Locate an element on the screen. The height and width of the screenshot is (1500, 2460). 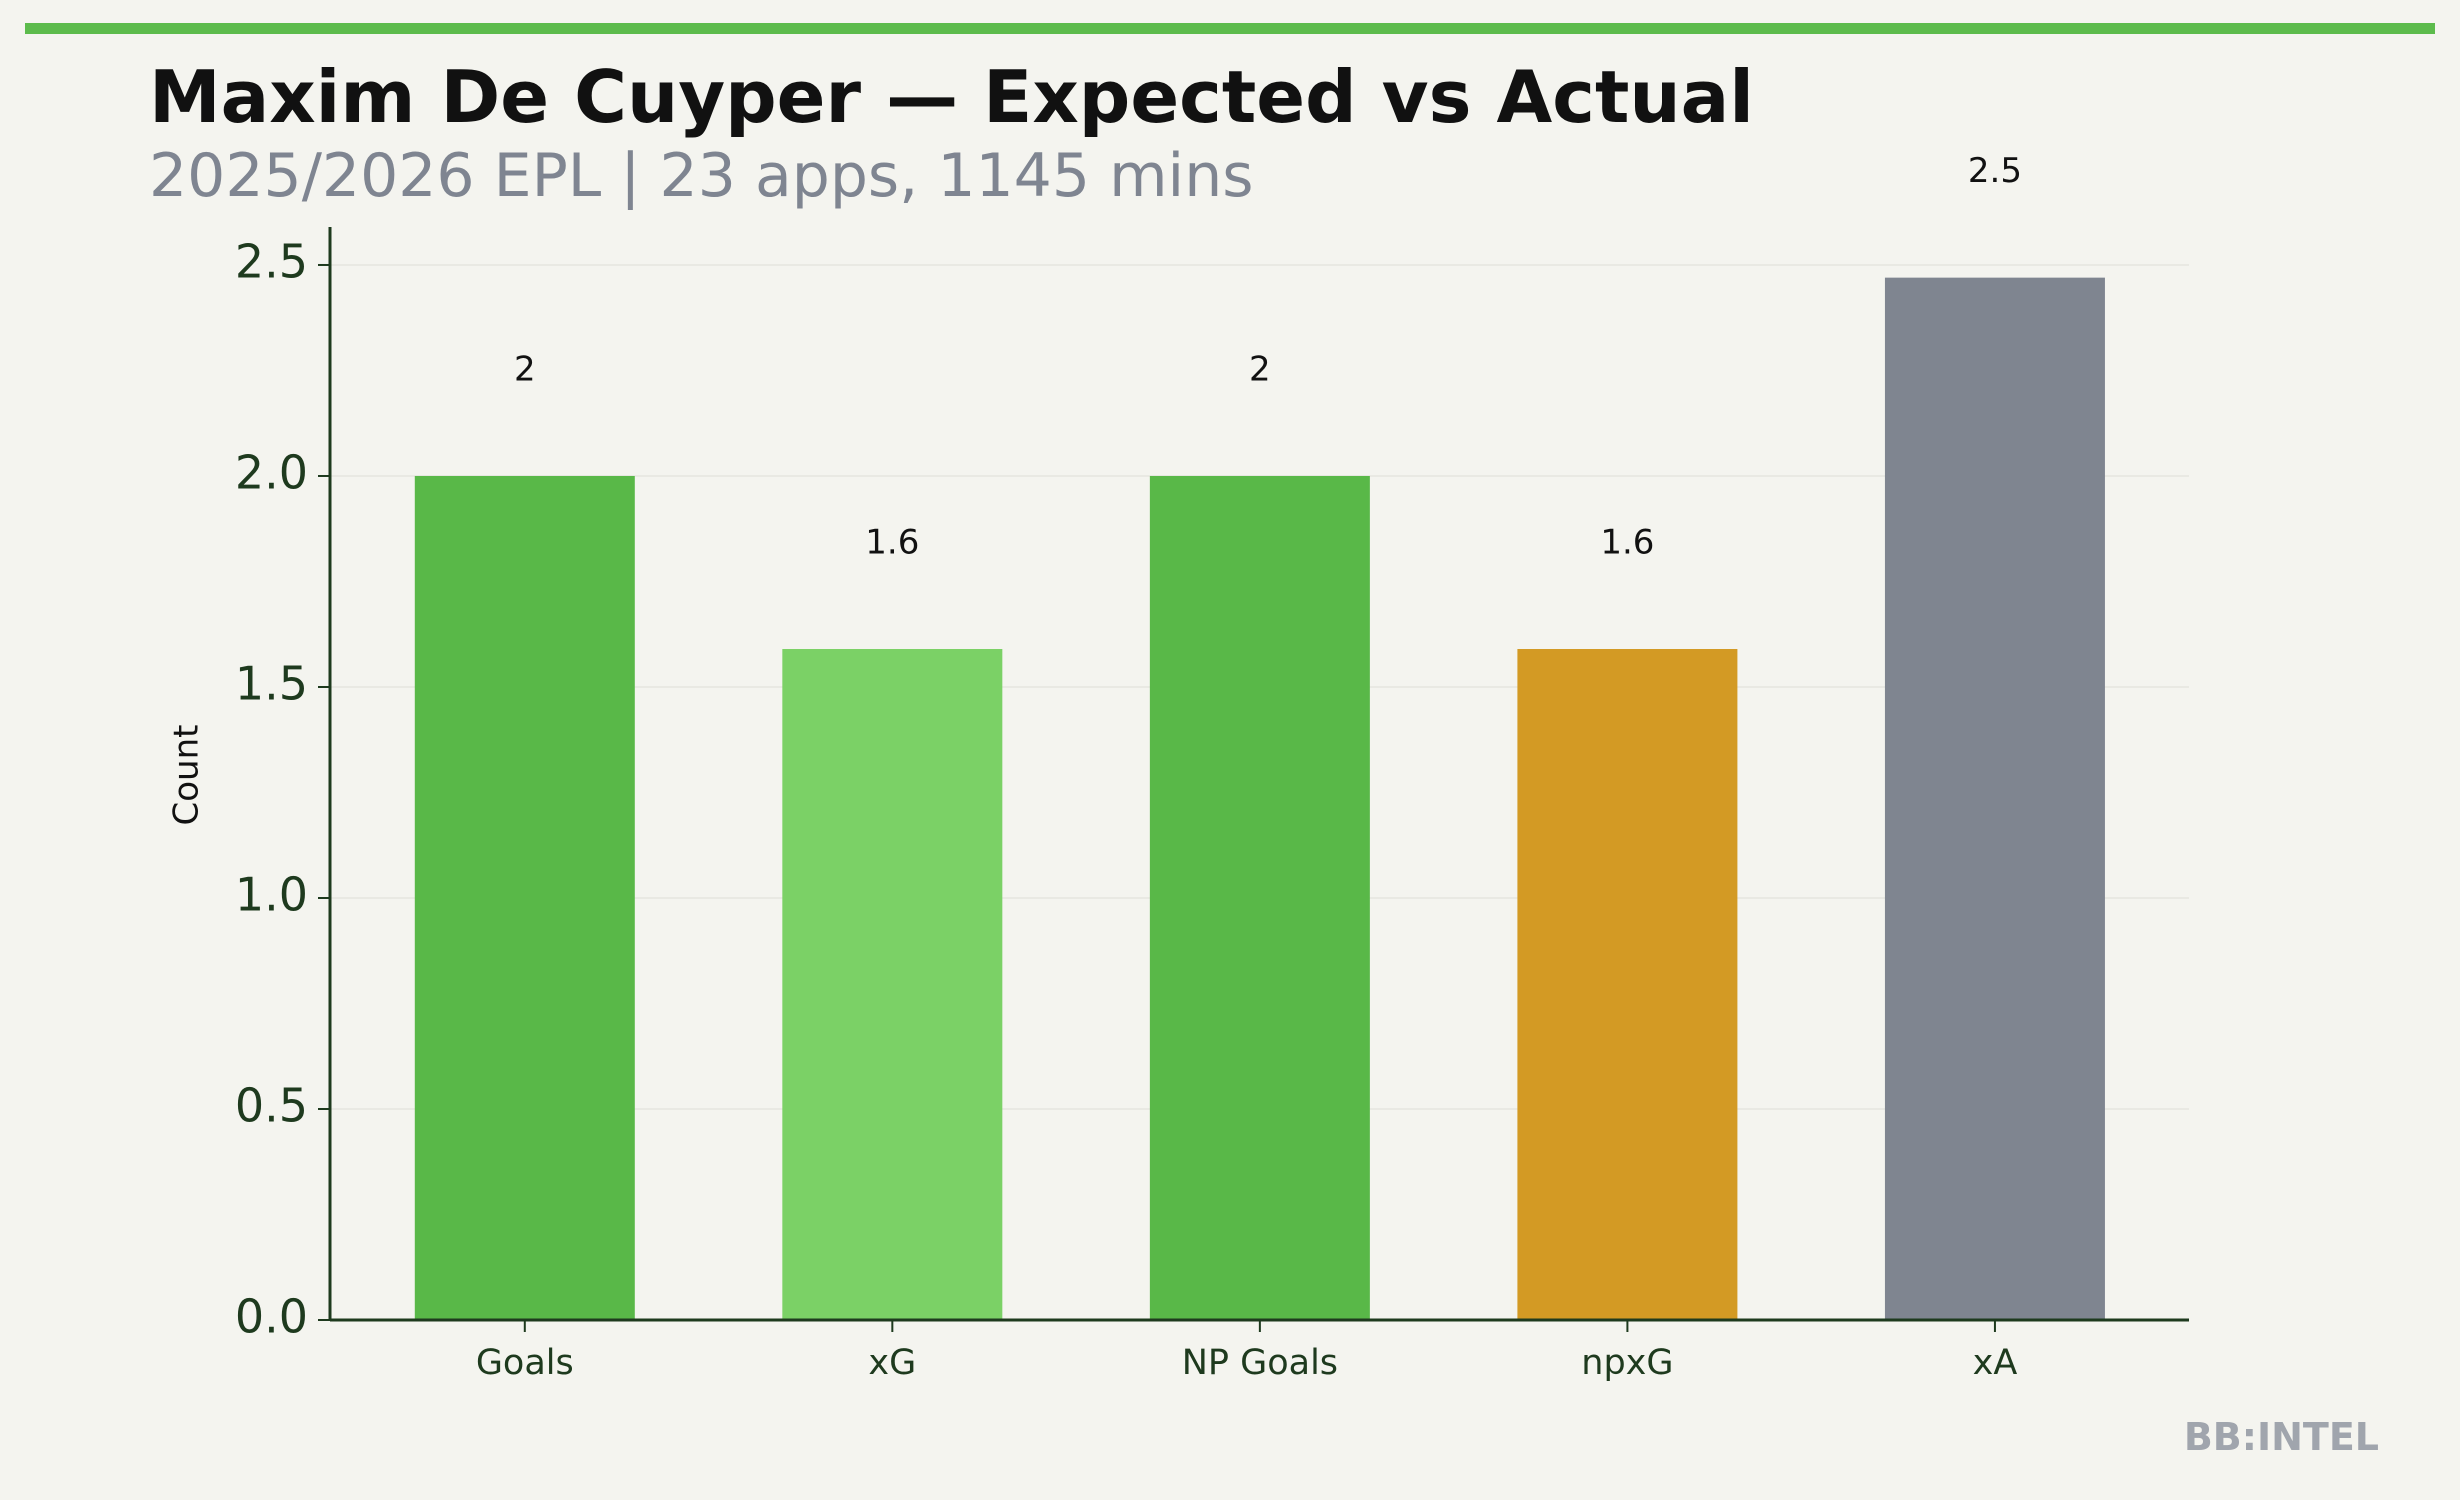
y-tick-label: 0.0 is located at coordinates (271, 1317).